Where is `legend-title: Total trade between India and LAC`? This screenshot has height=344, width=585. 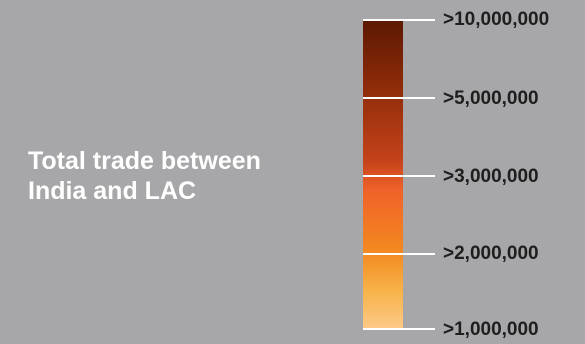 legend-title: Total trade between India and LAC is located at coordinates (188, 176).